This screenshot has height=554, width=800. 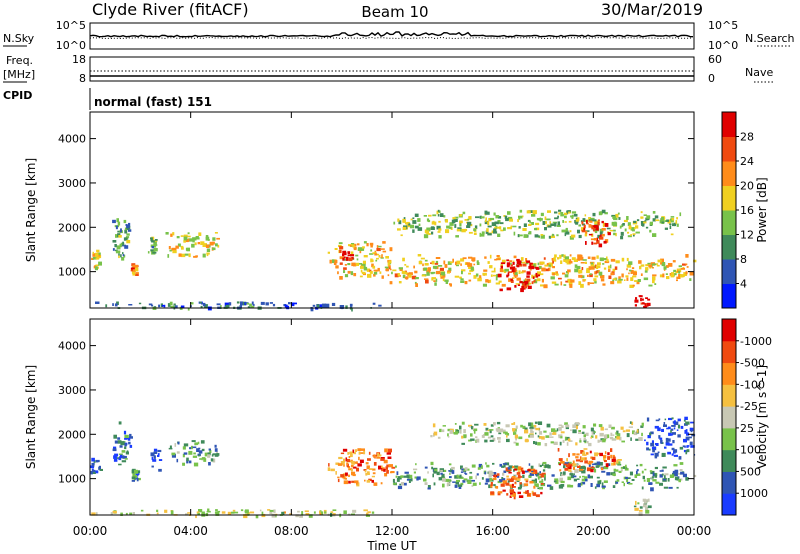 I want to click on colorbar-tick-label: 28, so click(x=747, y=137).